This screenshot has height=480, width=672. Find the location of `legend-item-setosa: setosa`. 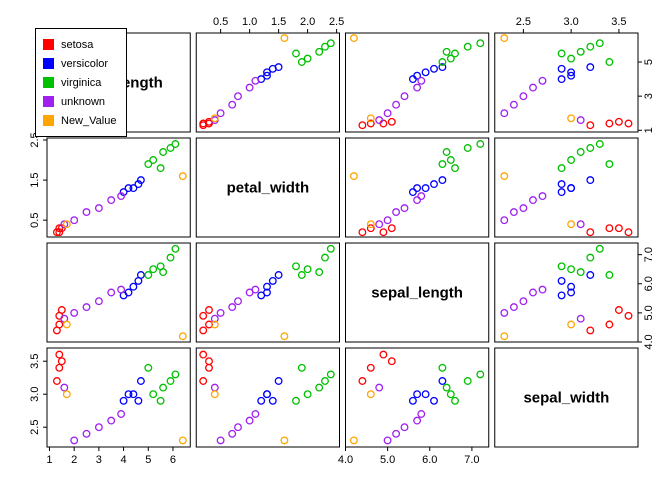

legend-item-setosa: setosa is located at coordinates (79, 44).